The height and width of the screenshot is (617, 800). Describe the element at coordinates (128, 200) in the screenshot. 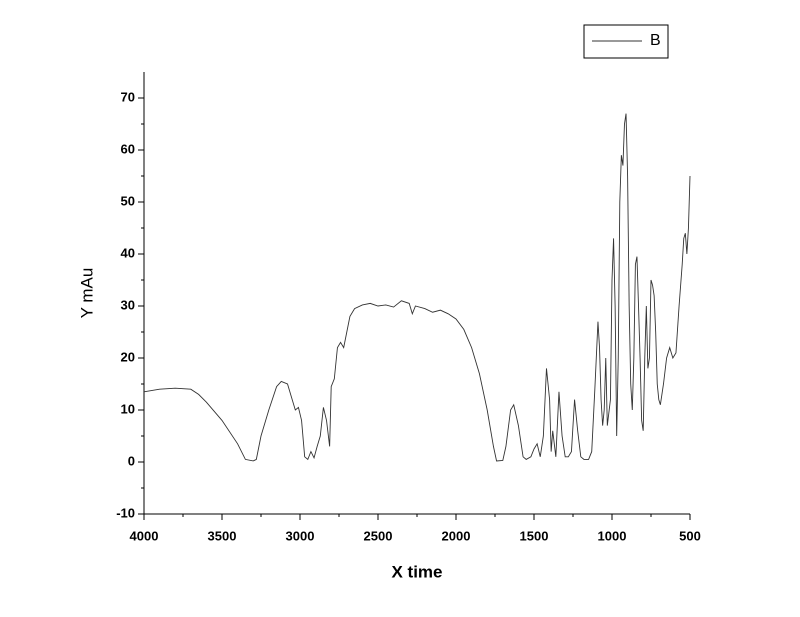

I see `y-tick-label: 50` at that location.